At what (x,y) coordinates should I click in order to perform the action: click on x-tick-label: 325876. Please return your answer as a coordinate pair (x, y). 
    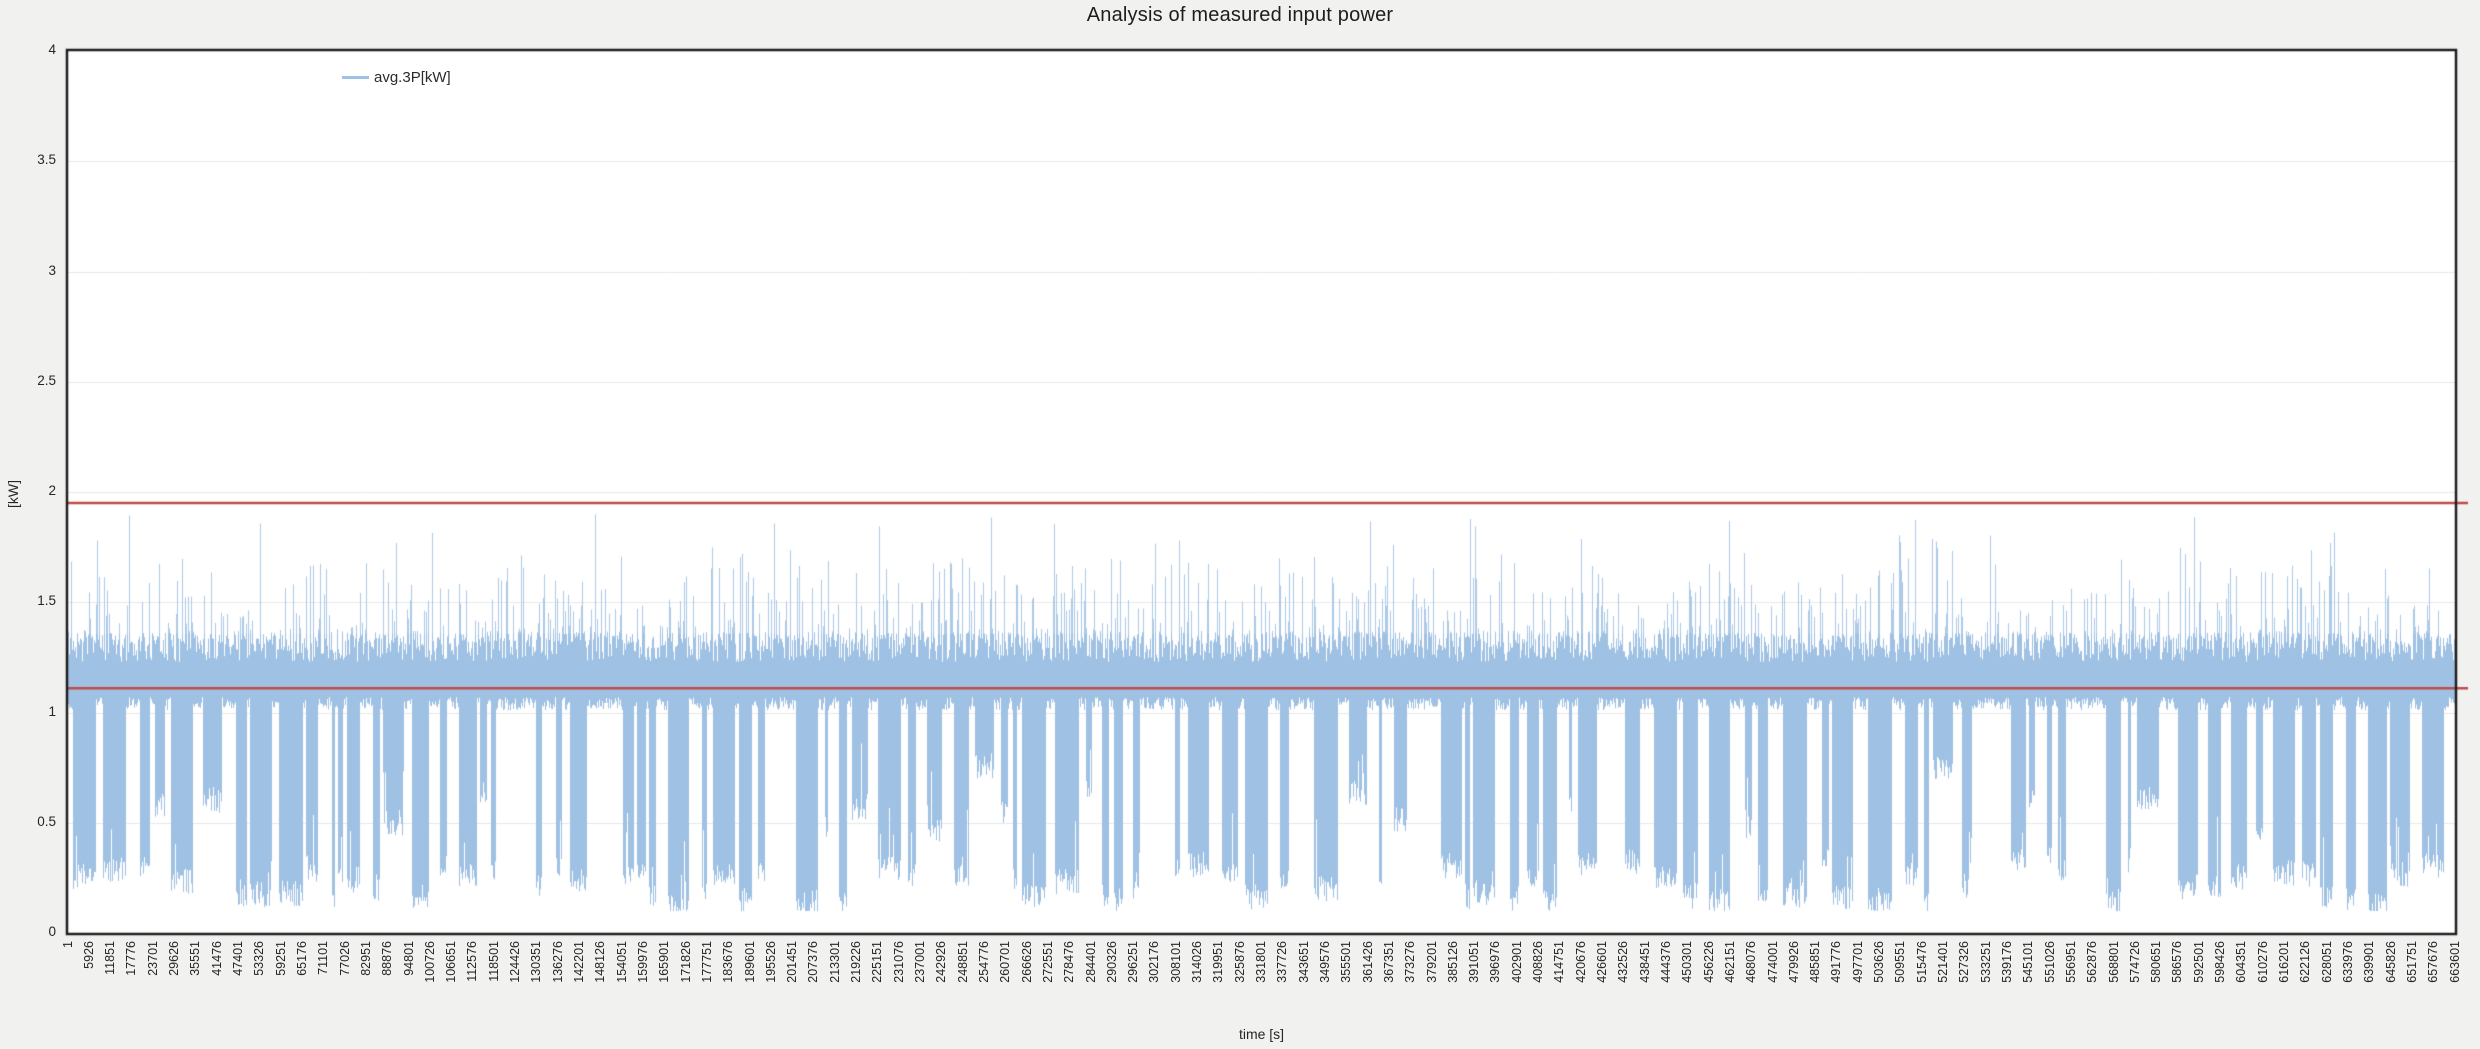
    Looking at the image, I should click on (1239, 962).